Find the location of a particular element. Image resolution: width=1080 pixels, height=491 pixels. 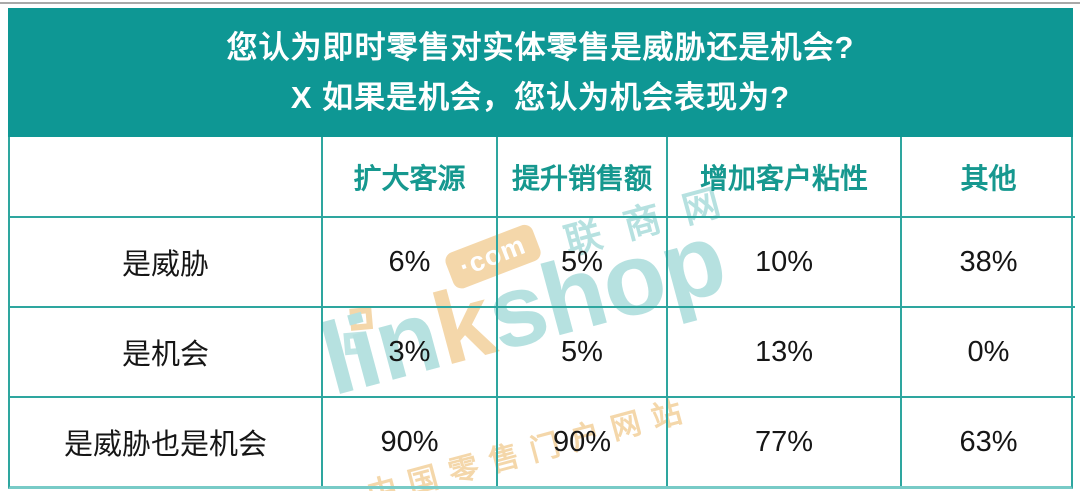

question-line-2: X 如果是机会，您认为机会表现为? is located at coordinates (540, 97).